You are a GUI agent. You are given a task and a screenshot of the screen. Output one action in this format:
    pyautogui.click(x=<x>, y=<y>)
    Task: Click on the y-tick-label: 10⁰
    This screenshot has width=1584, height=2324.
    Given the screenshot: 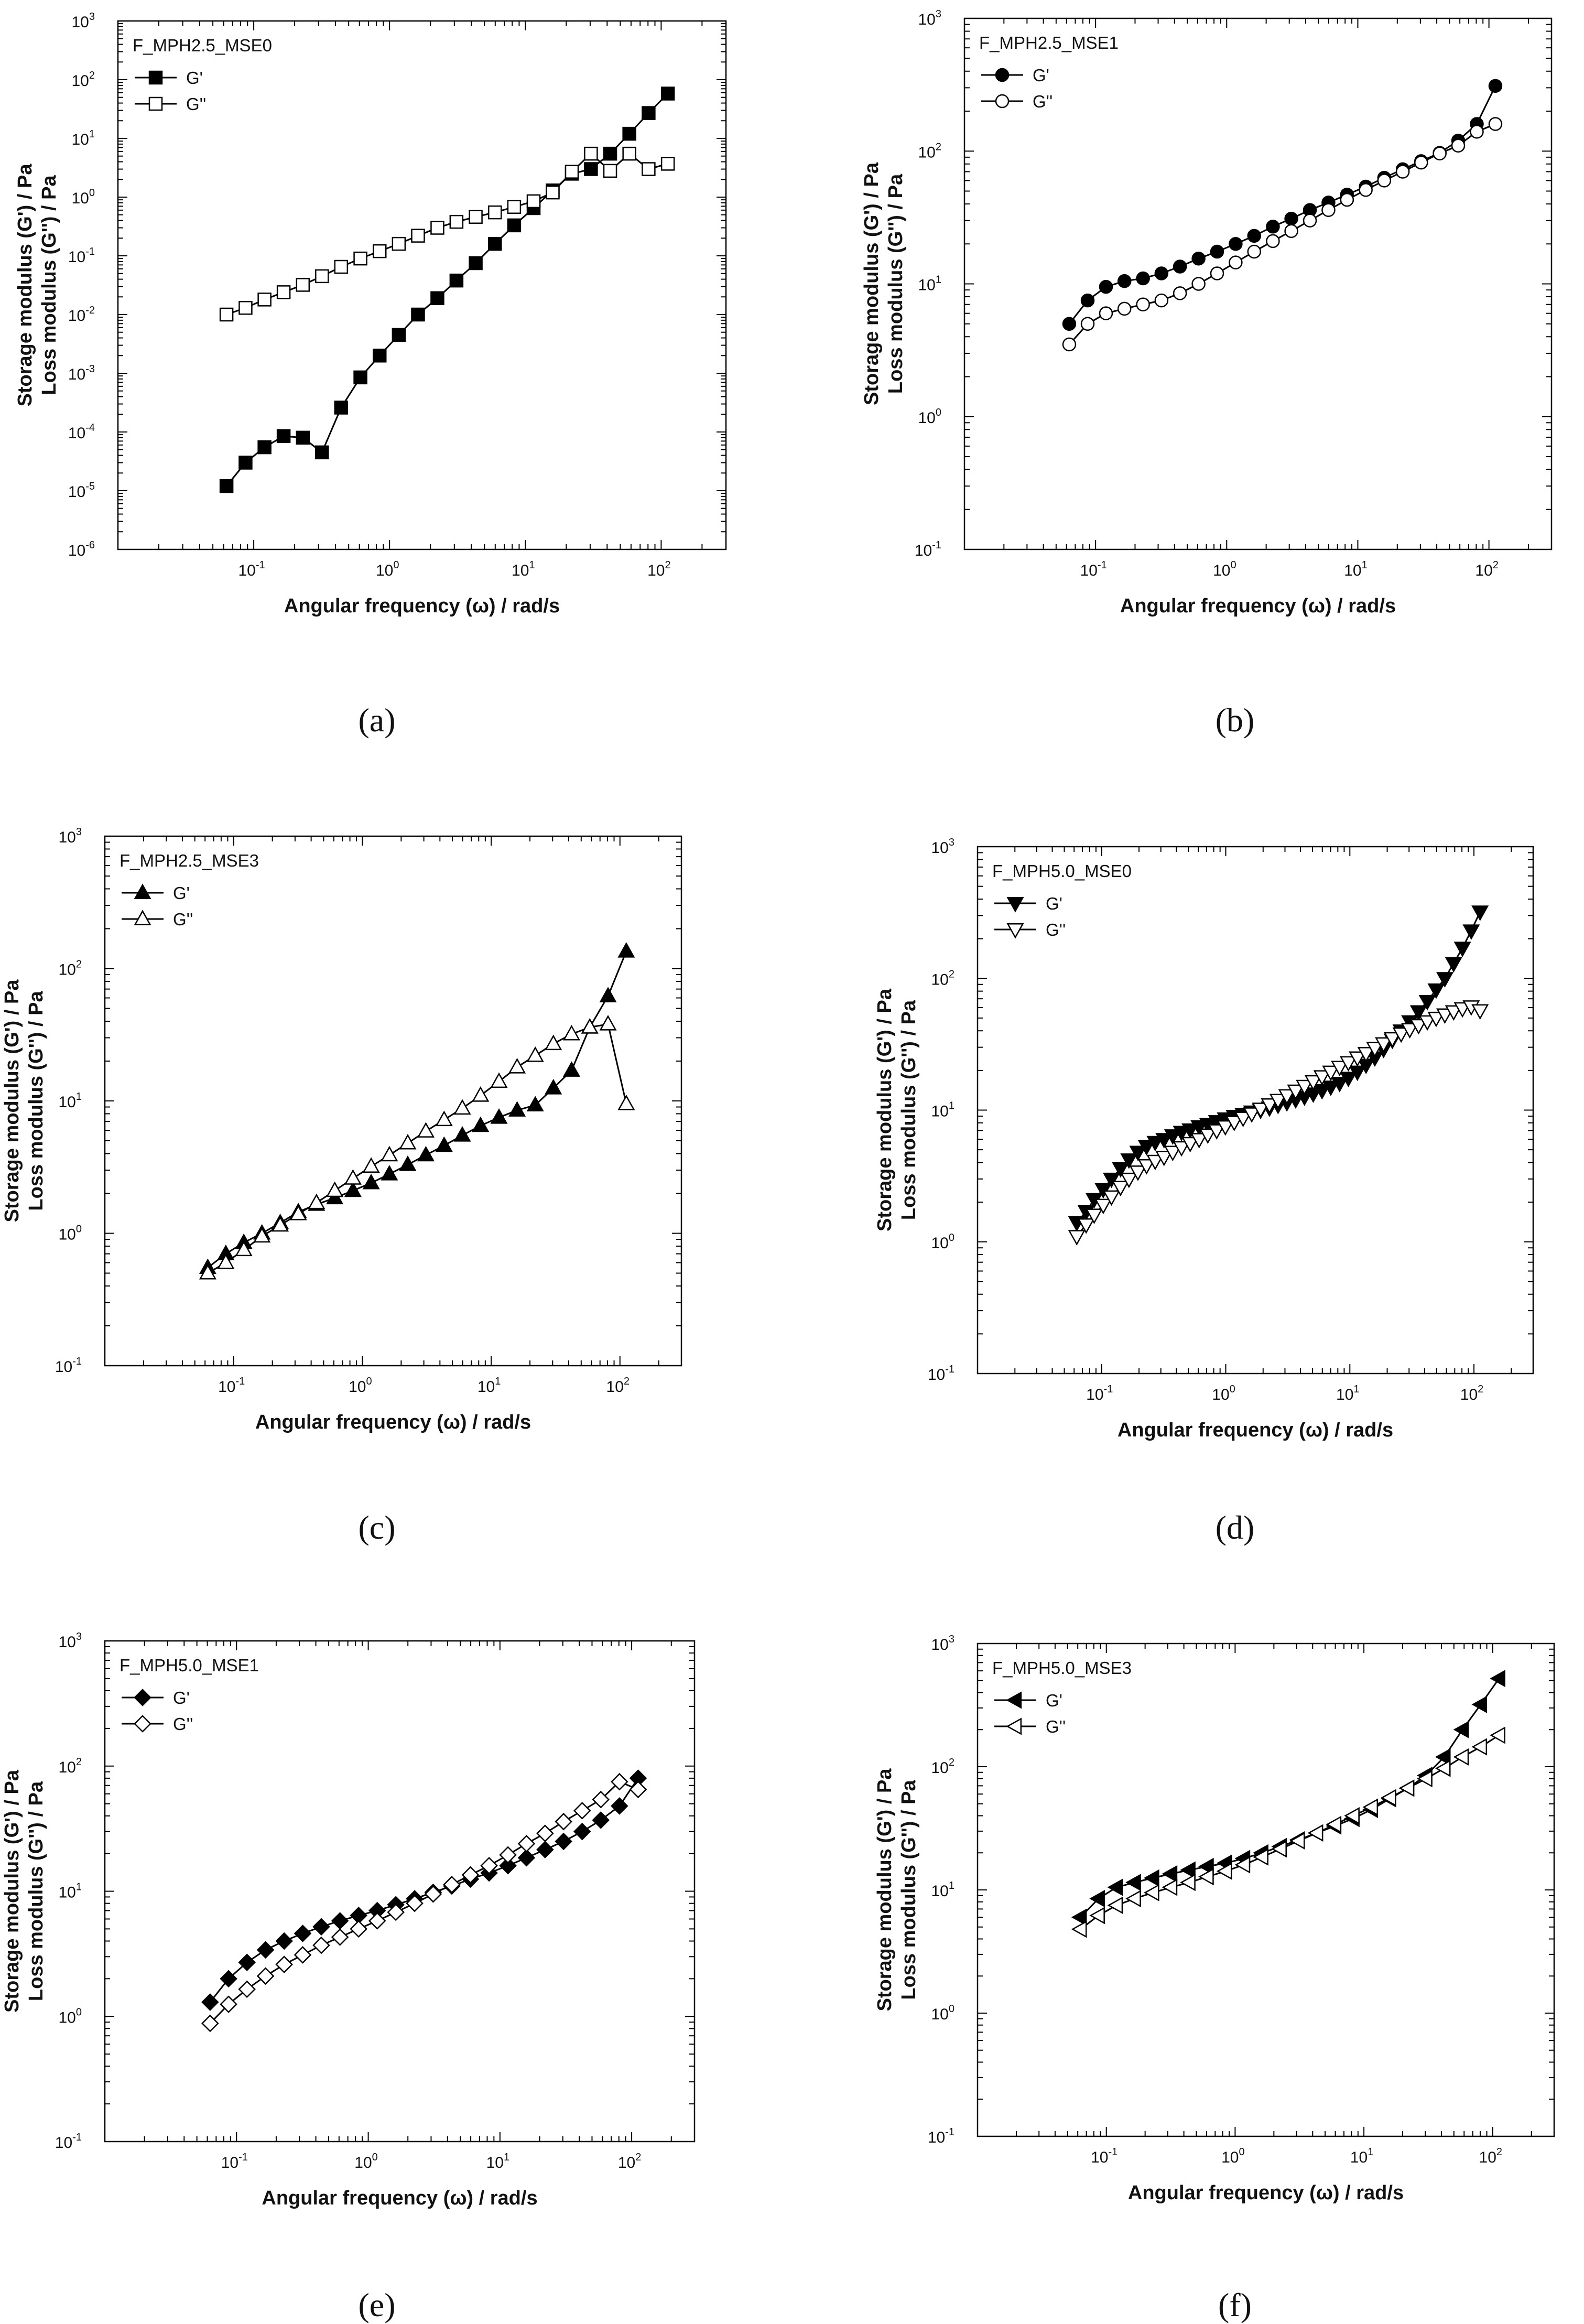 What is the action you would take?
    pyautogui.click(x=84, y=197)
    